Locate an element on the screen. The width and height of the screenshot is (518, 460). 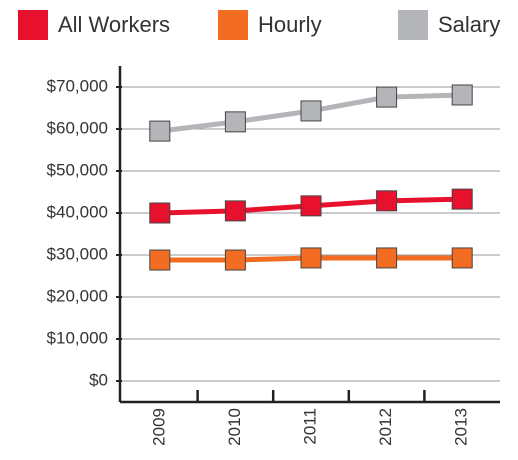
y-tick-label: $20,000 is located at coordinates (77, 295).